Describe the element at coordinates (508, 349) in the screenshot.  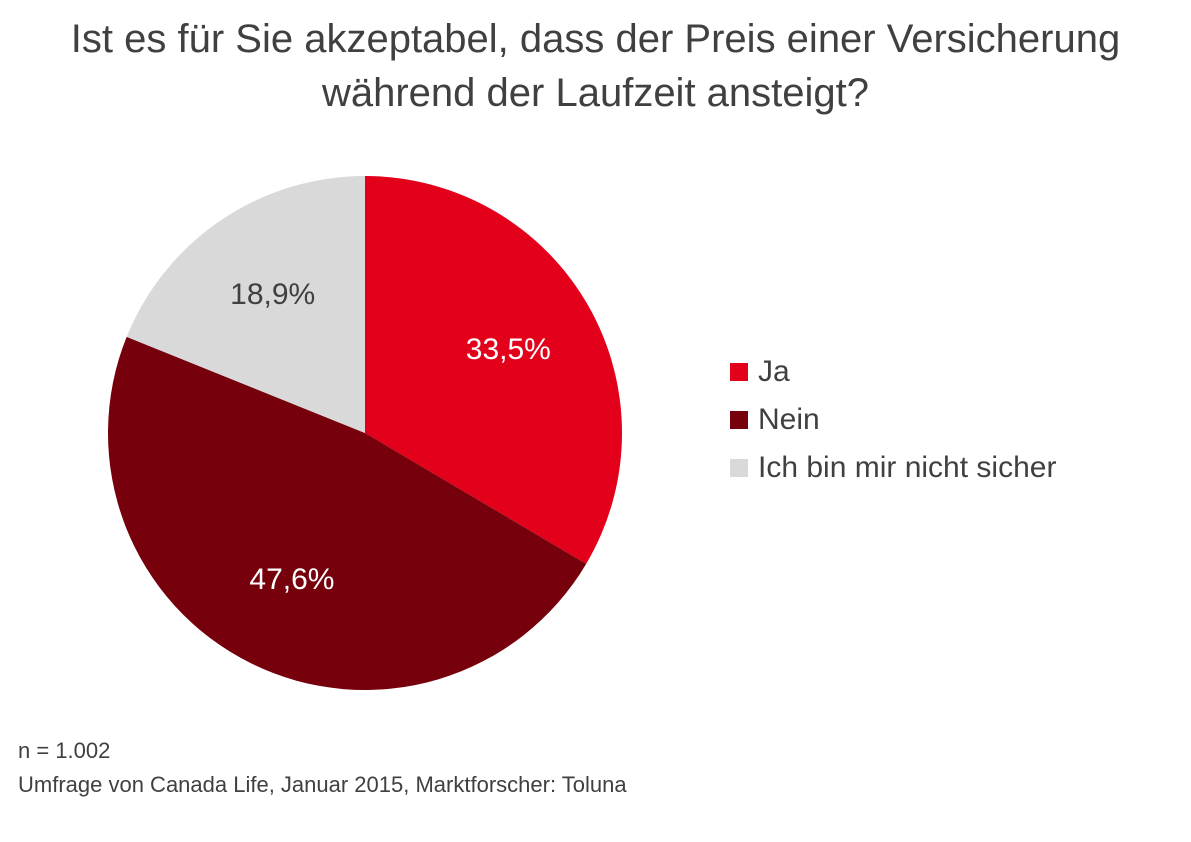
I see `slice-label-ja: 33,5%` at that location.